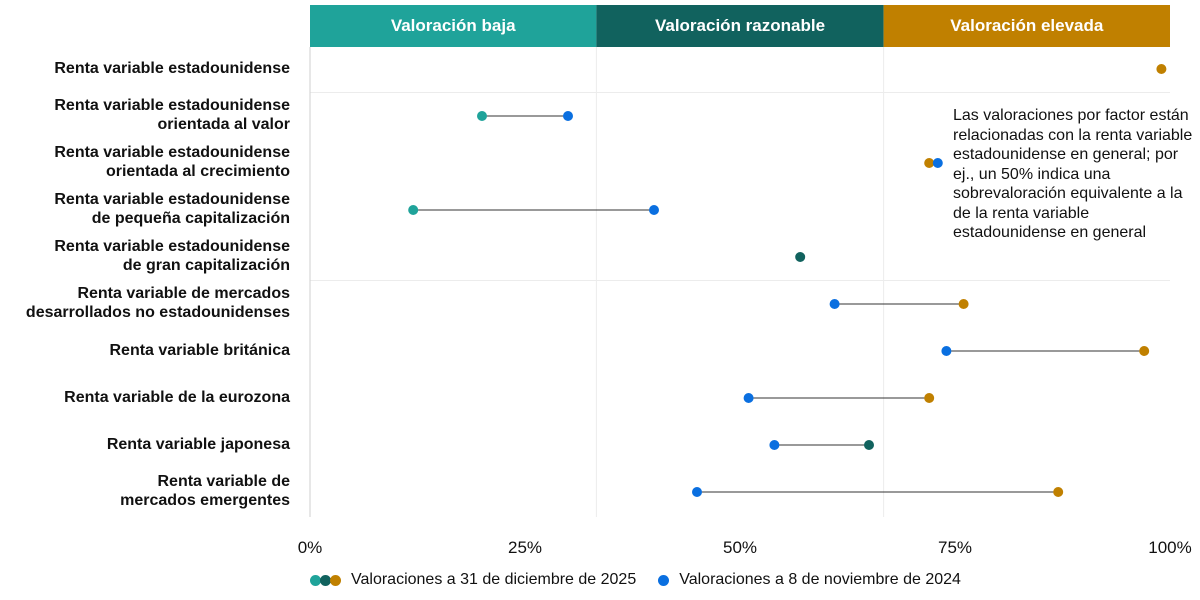 This screenshot has width=1200, height=600. What do you see at coordinates (183, 293) in the screenshot?
I see `category-label-line: Renta variable de mercados` at bounding box center [183, 293].